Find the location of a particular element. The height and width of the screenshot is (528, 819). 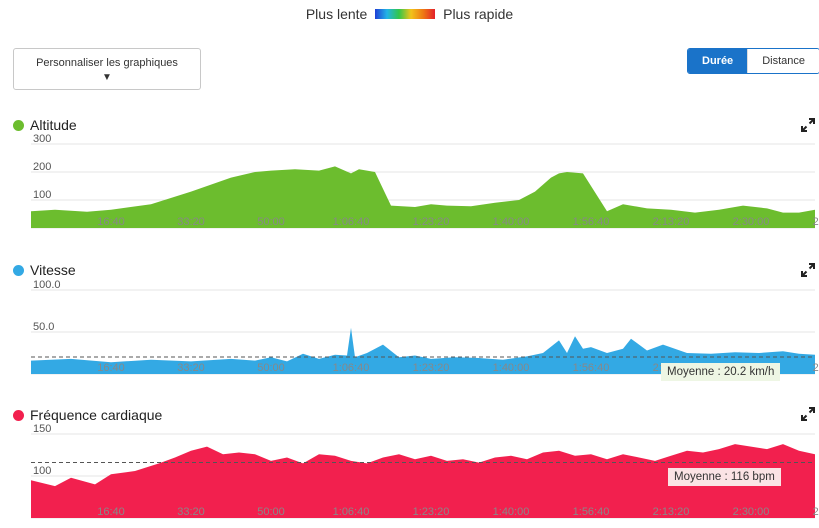

speed-x-tick-label: 1:40:00 is located at coordinates (511, 368).